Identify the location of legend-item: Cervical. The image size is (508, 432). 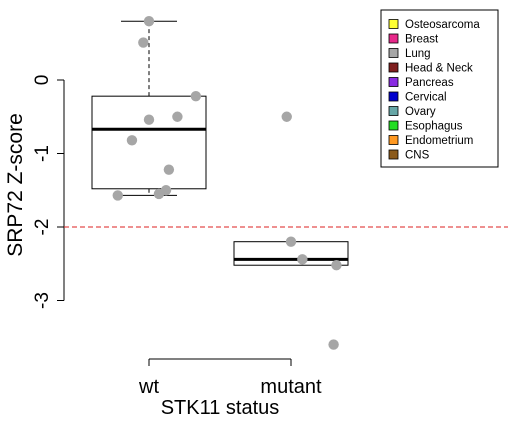
(417, 97).